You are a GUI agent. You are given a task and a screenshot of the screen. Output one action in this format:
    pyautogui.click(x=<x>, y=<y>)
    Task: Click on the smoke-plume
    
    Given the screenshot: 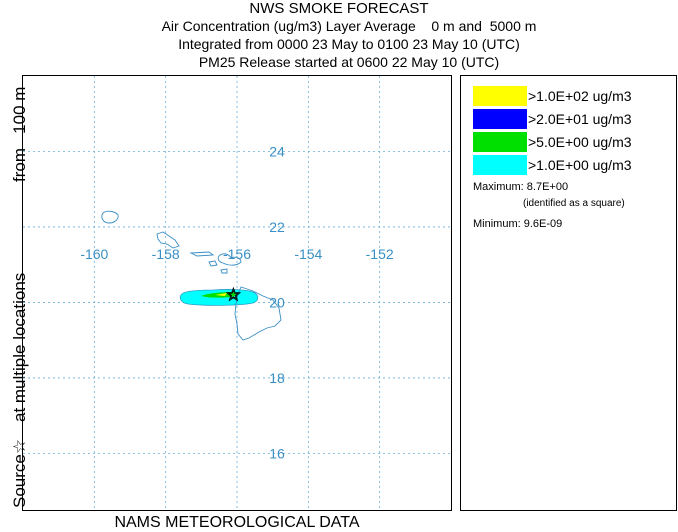 What is the action you would take?
    pyautogui.click(x=219, y=297)
    